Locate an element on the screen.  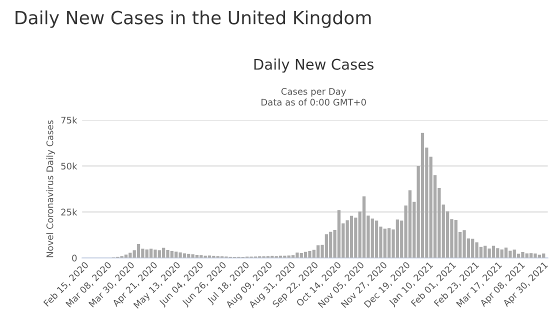
y-tick-label: 50k is located at coordinates (69, 166).